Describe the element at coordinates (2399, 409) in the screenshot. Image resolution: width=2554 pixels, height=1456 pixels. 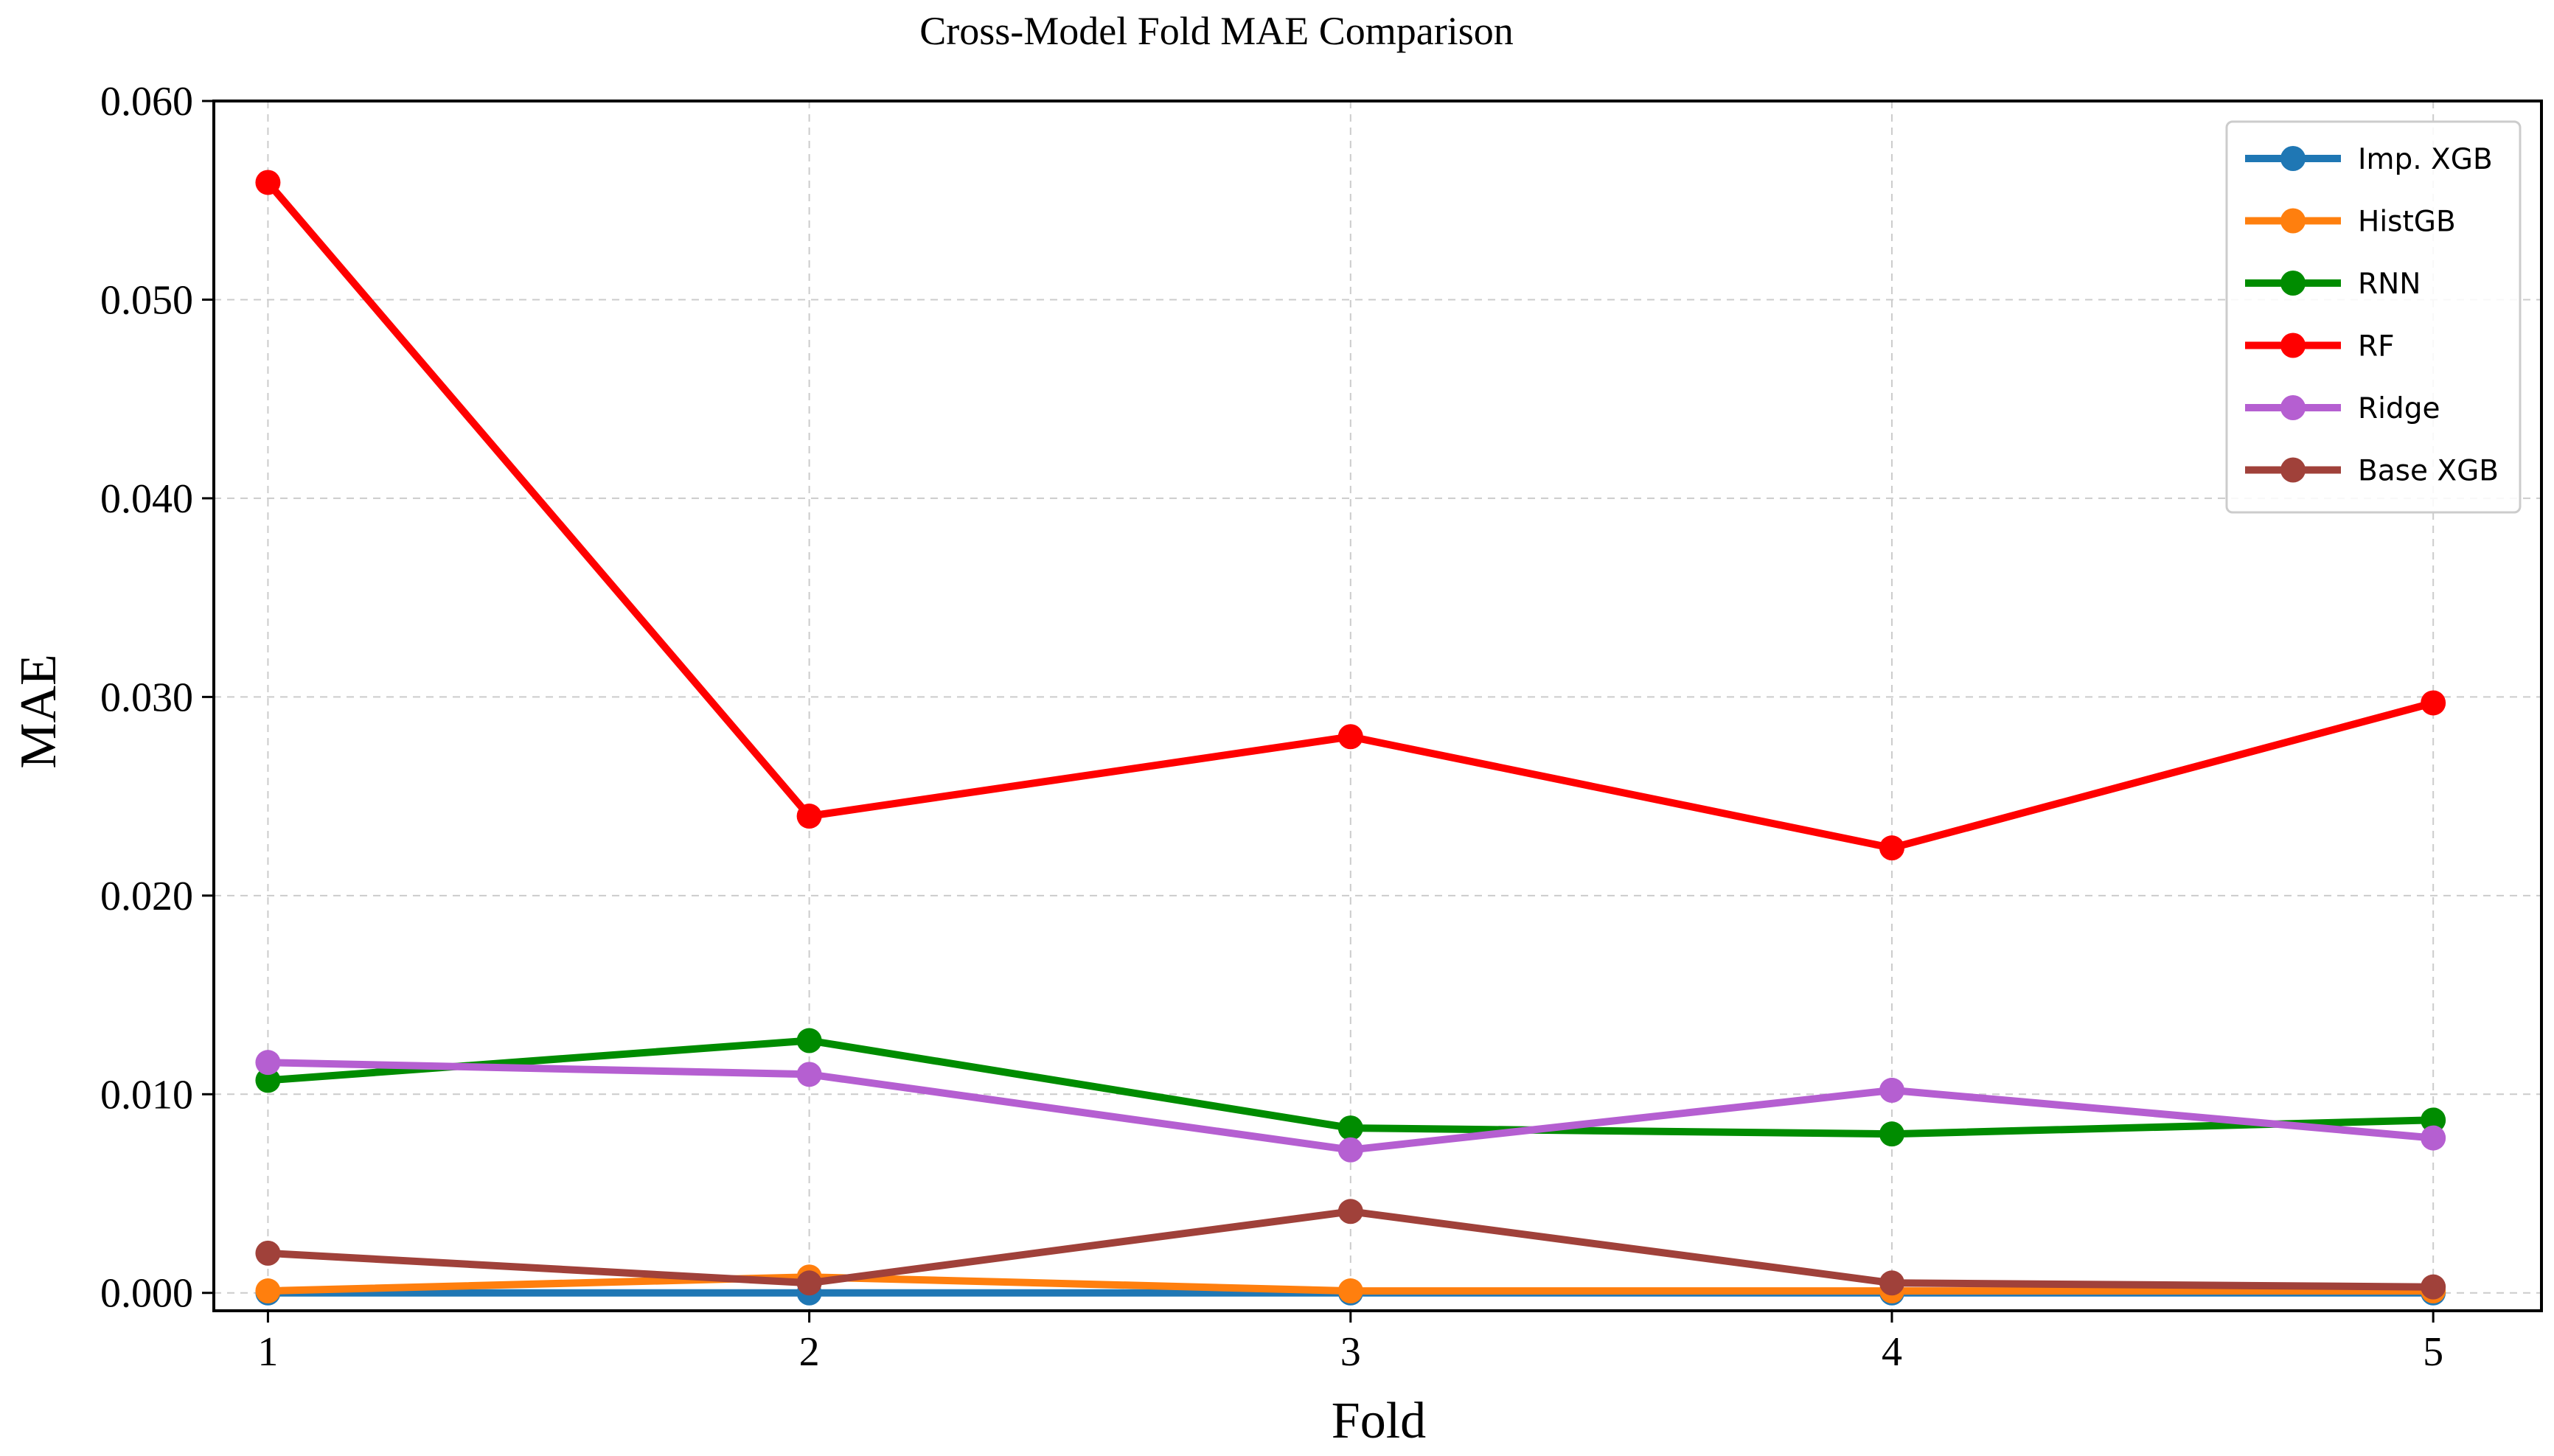
I see `legend-label: Ridge` at that location.